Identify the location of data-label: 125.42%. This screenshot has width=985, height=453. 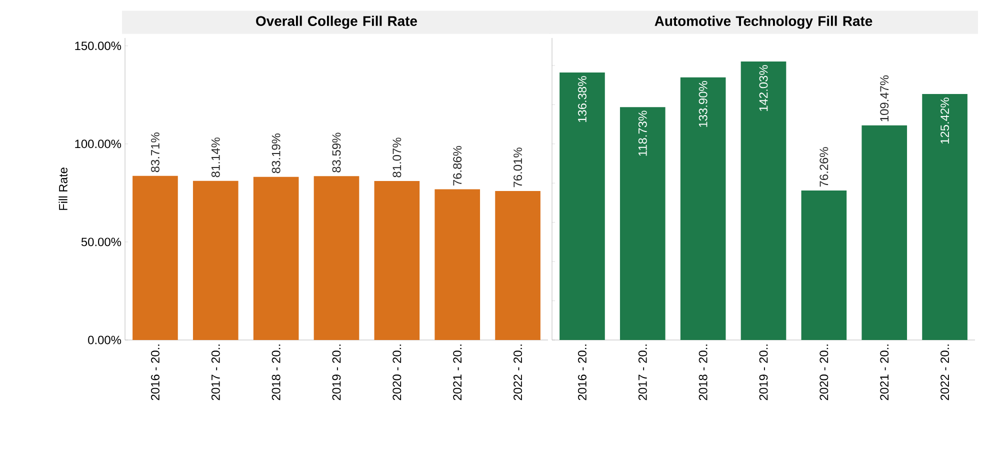
(945, 121).